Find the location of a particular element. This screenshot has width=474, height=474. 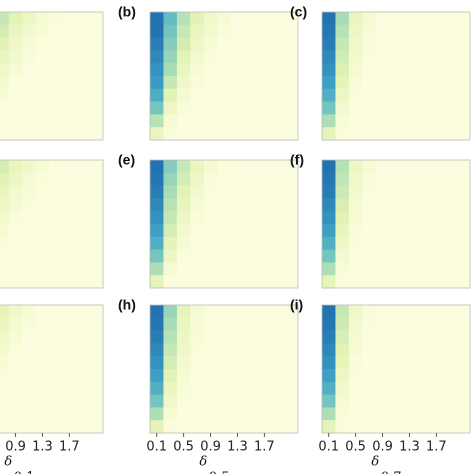

caption-rest: = 0.7 is located at coordinates (382, 472).